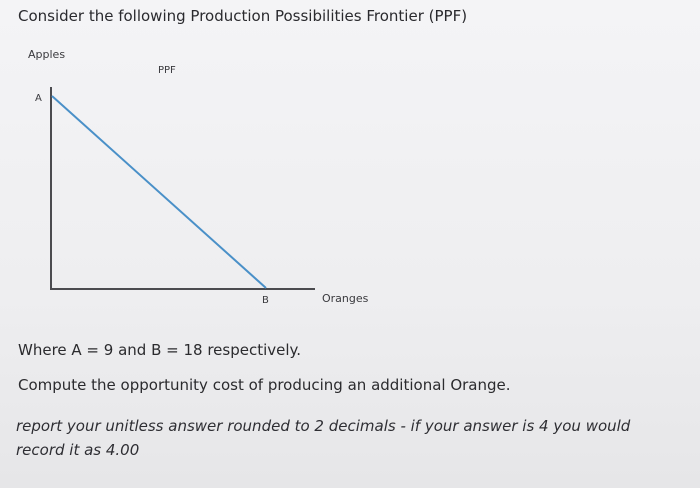  What do you see at coordinates (160, 350) in the screenshot?
I see `given-values-text: Where A = 9 and B = 18 respectively.` at bounding box center [160, 350].